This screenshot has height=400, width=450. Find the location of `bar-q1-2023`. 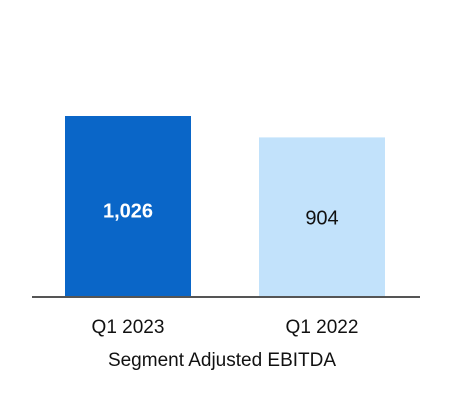

bar-q1-2023 is located at coordinates (128, 206).